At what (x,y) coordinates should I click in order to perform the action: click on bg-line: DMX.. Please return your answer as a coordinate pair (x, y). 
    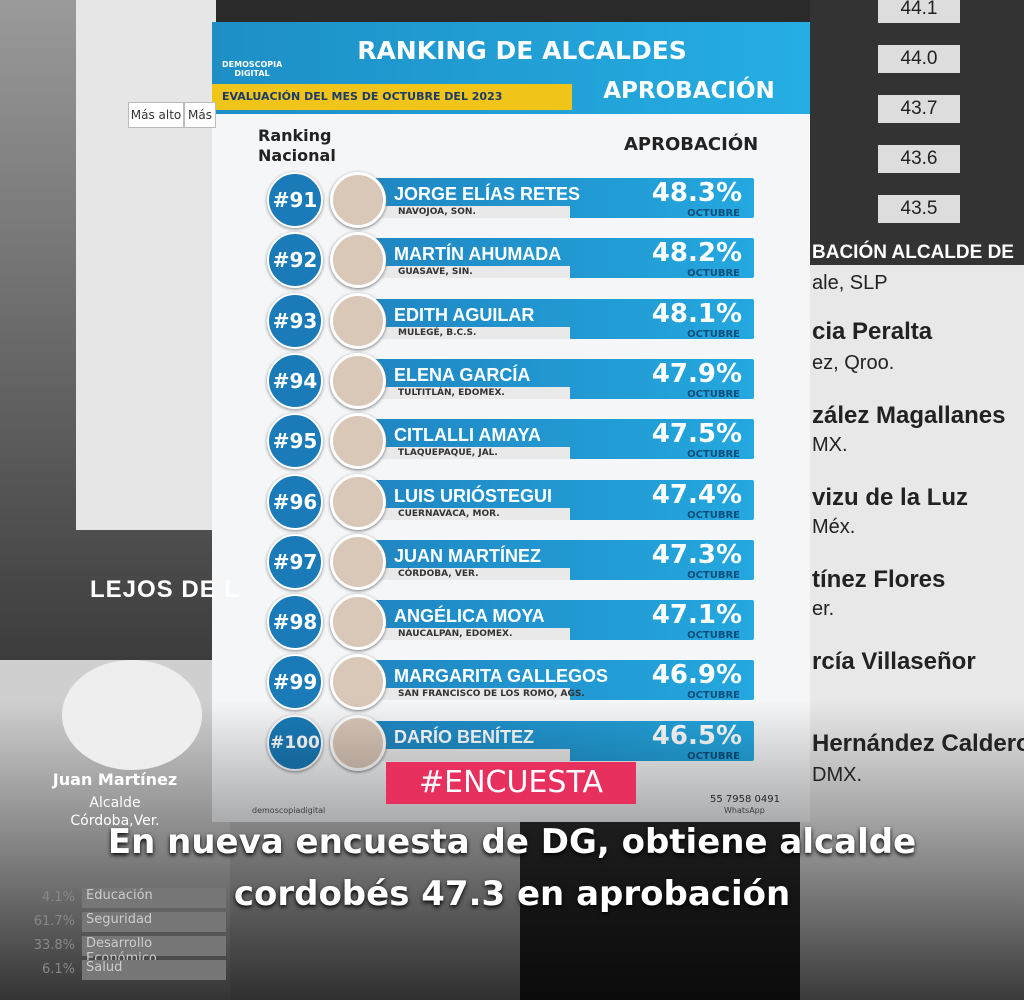
    Looking at the image, I should click on (837, 775).